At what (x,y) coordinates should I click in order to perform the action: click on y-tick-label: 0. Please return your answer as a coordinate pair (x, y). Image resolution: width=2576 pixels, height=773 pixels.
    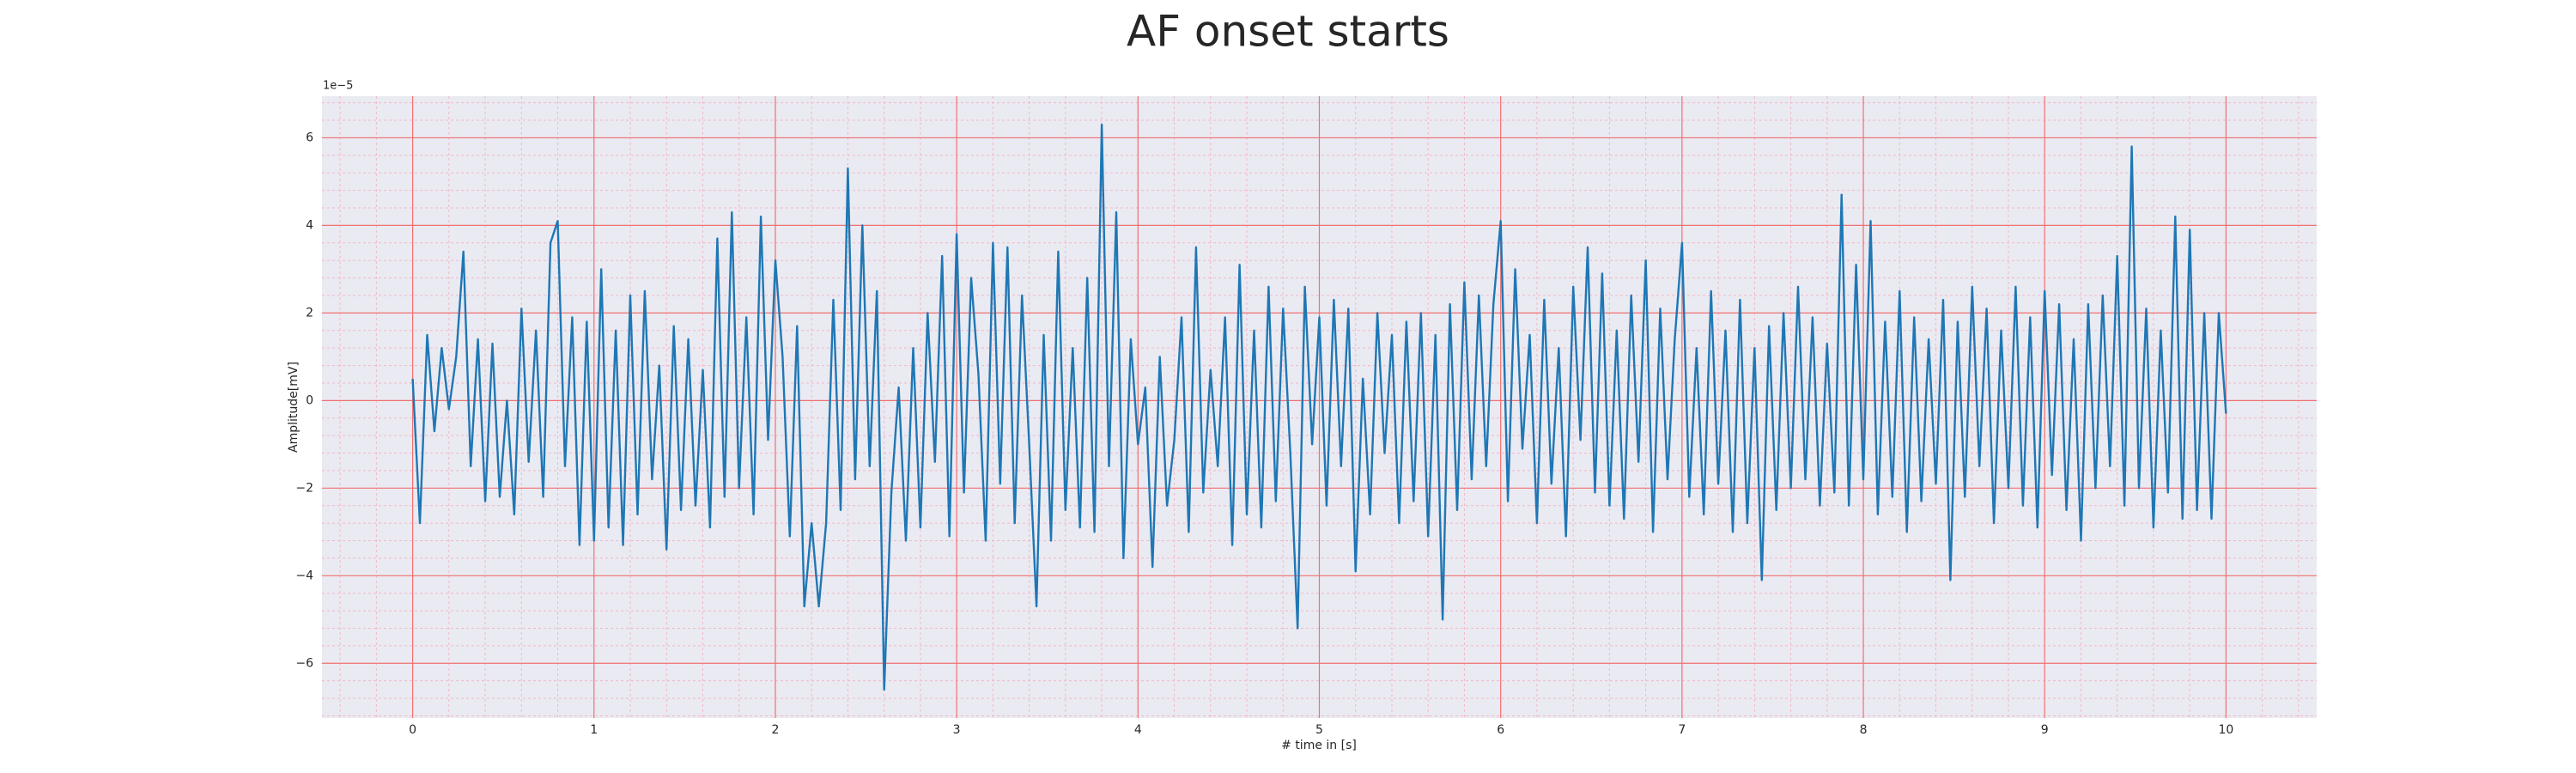
    Looking at the image, I should click on (310, 400).